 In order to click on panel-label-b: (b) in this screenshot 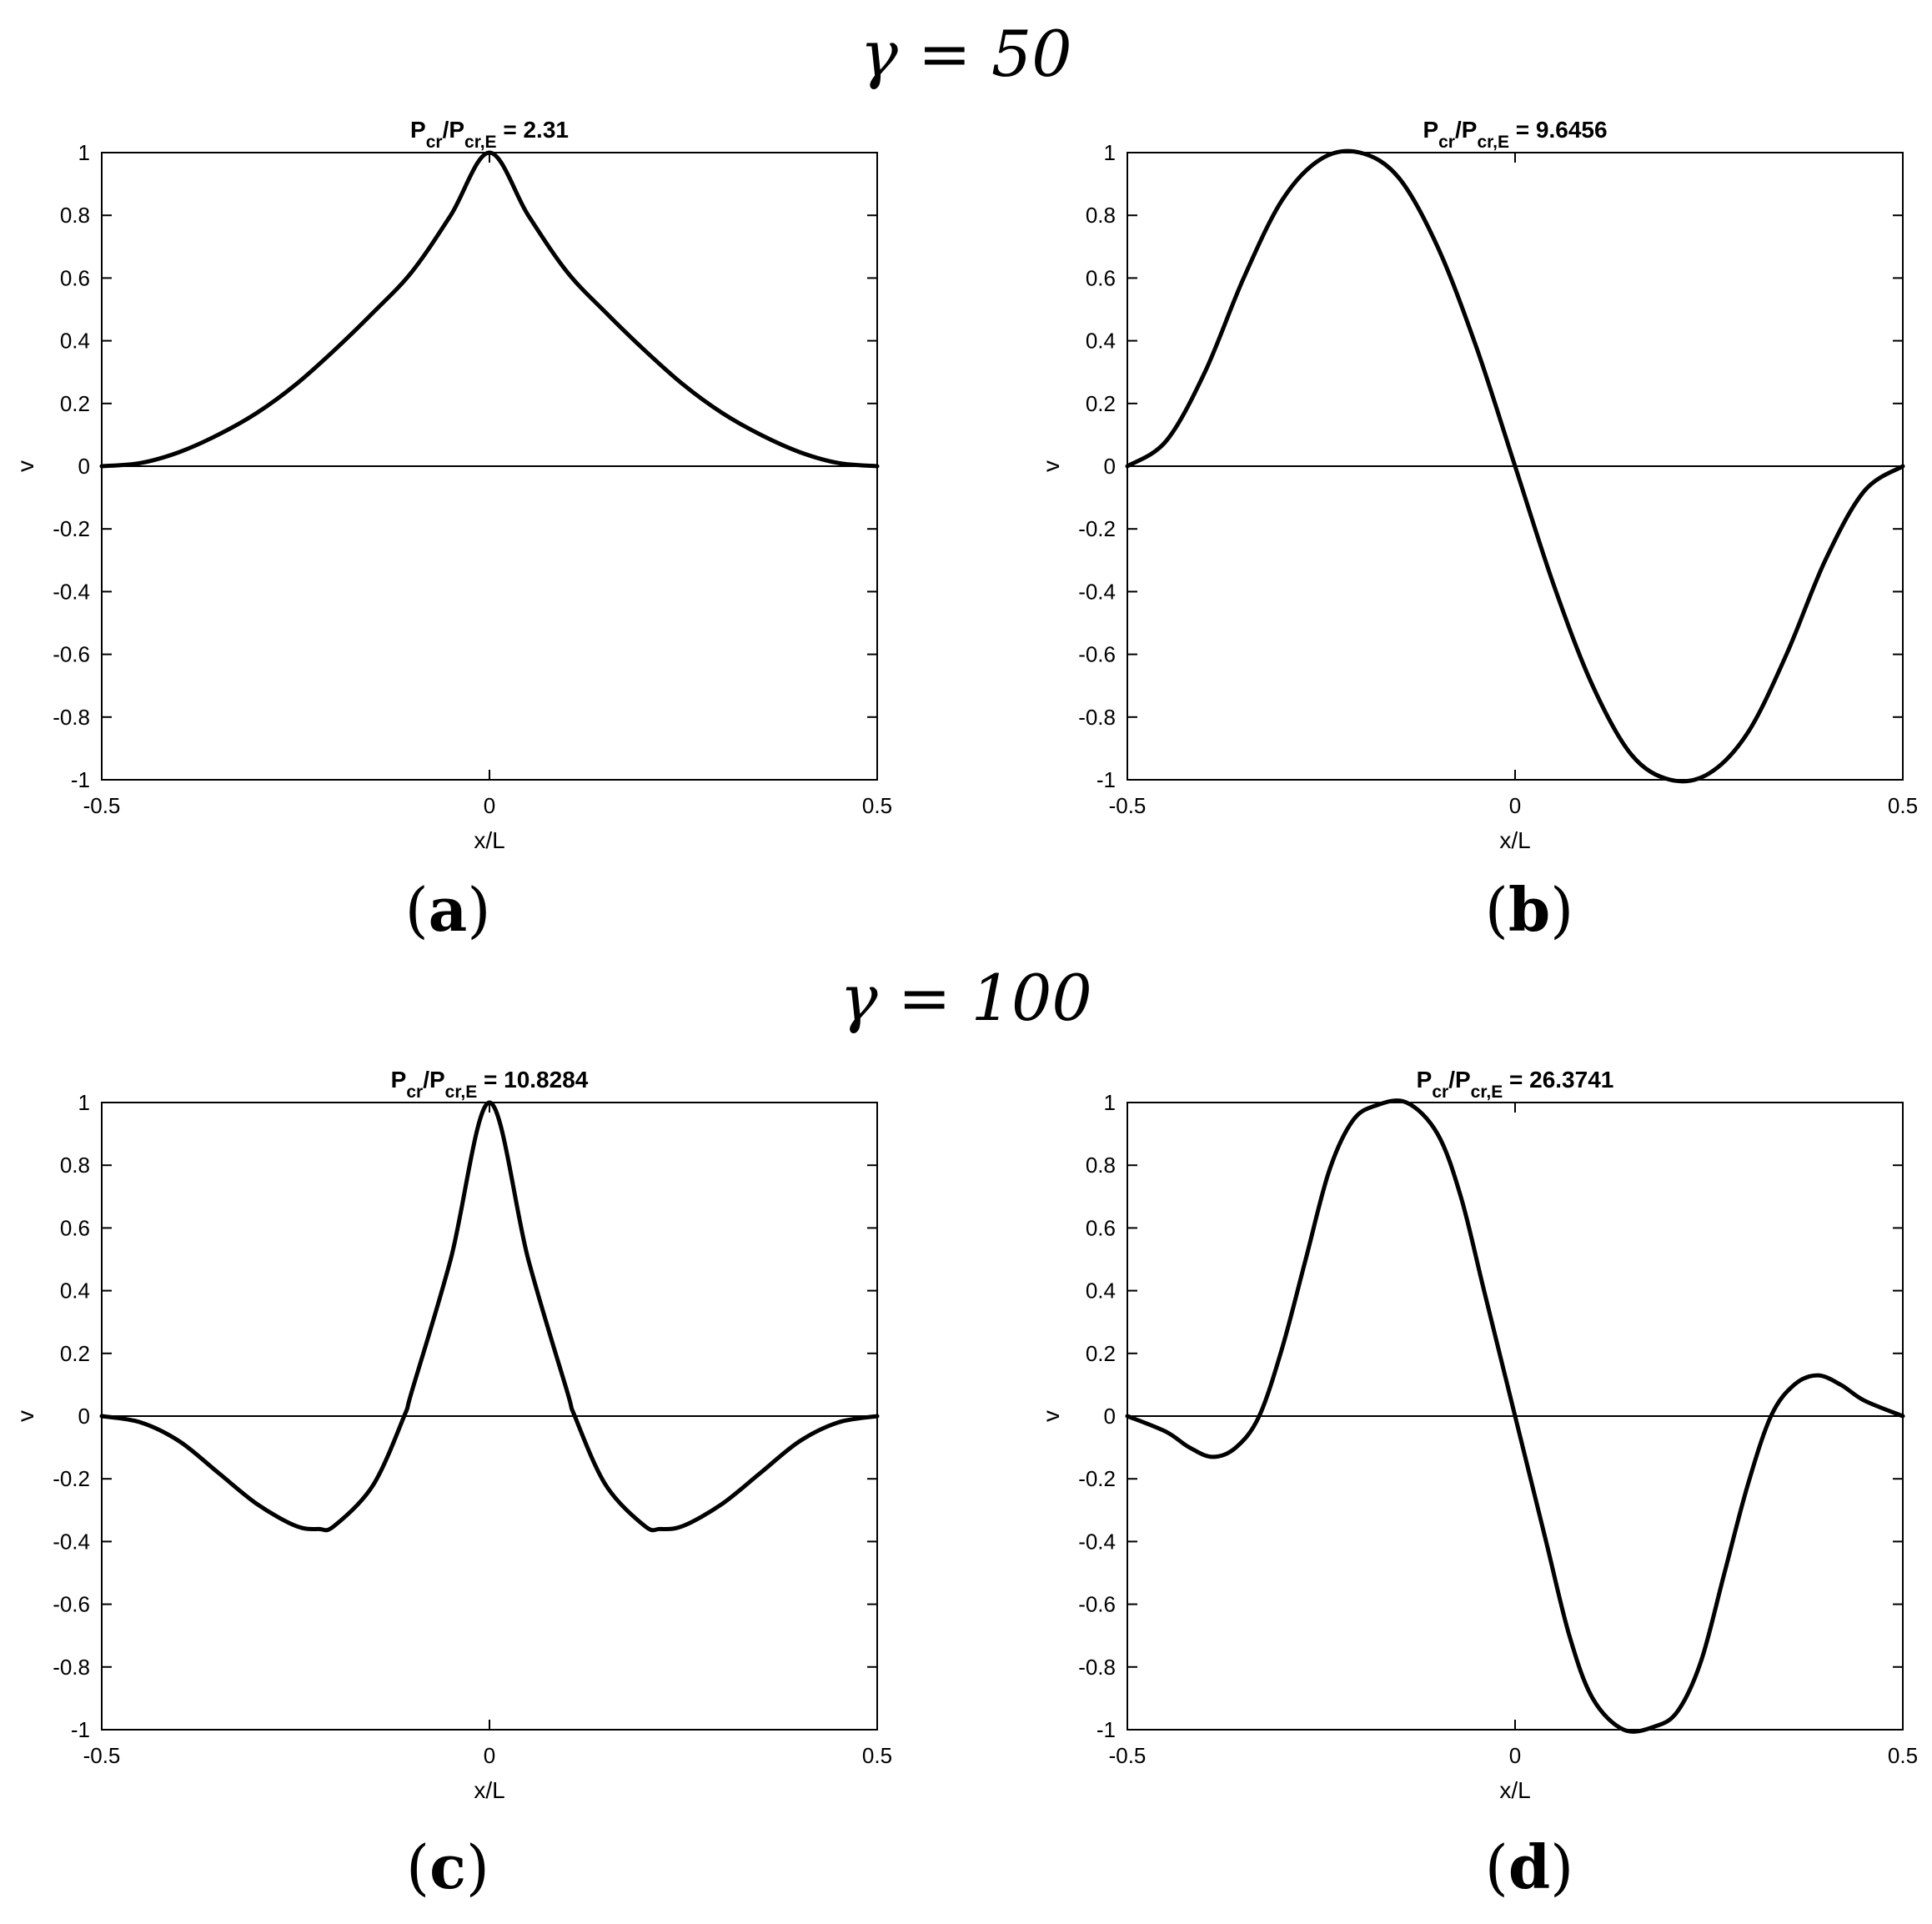, I will do `click(1529, 909)`.